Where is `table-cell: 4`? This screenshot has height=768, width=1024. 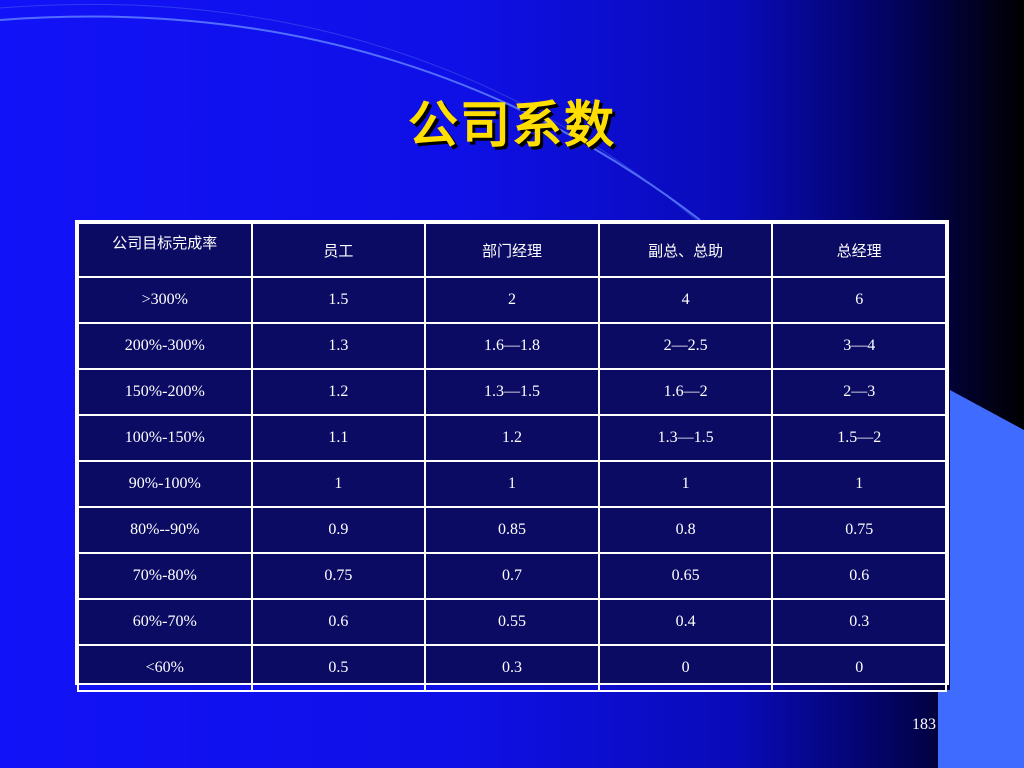 table-cell: 4 is located at coordinates (685, 300).